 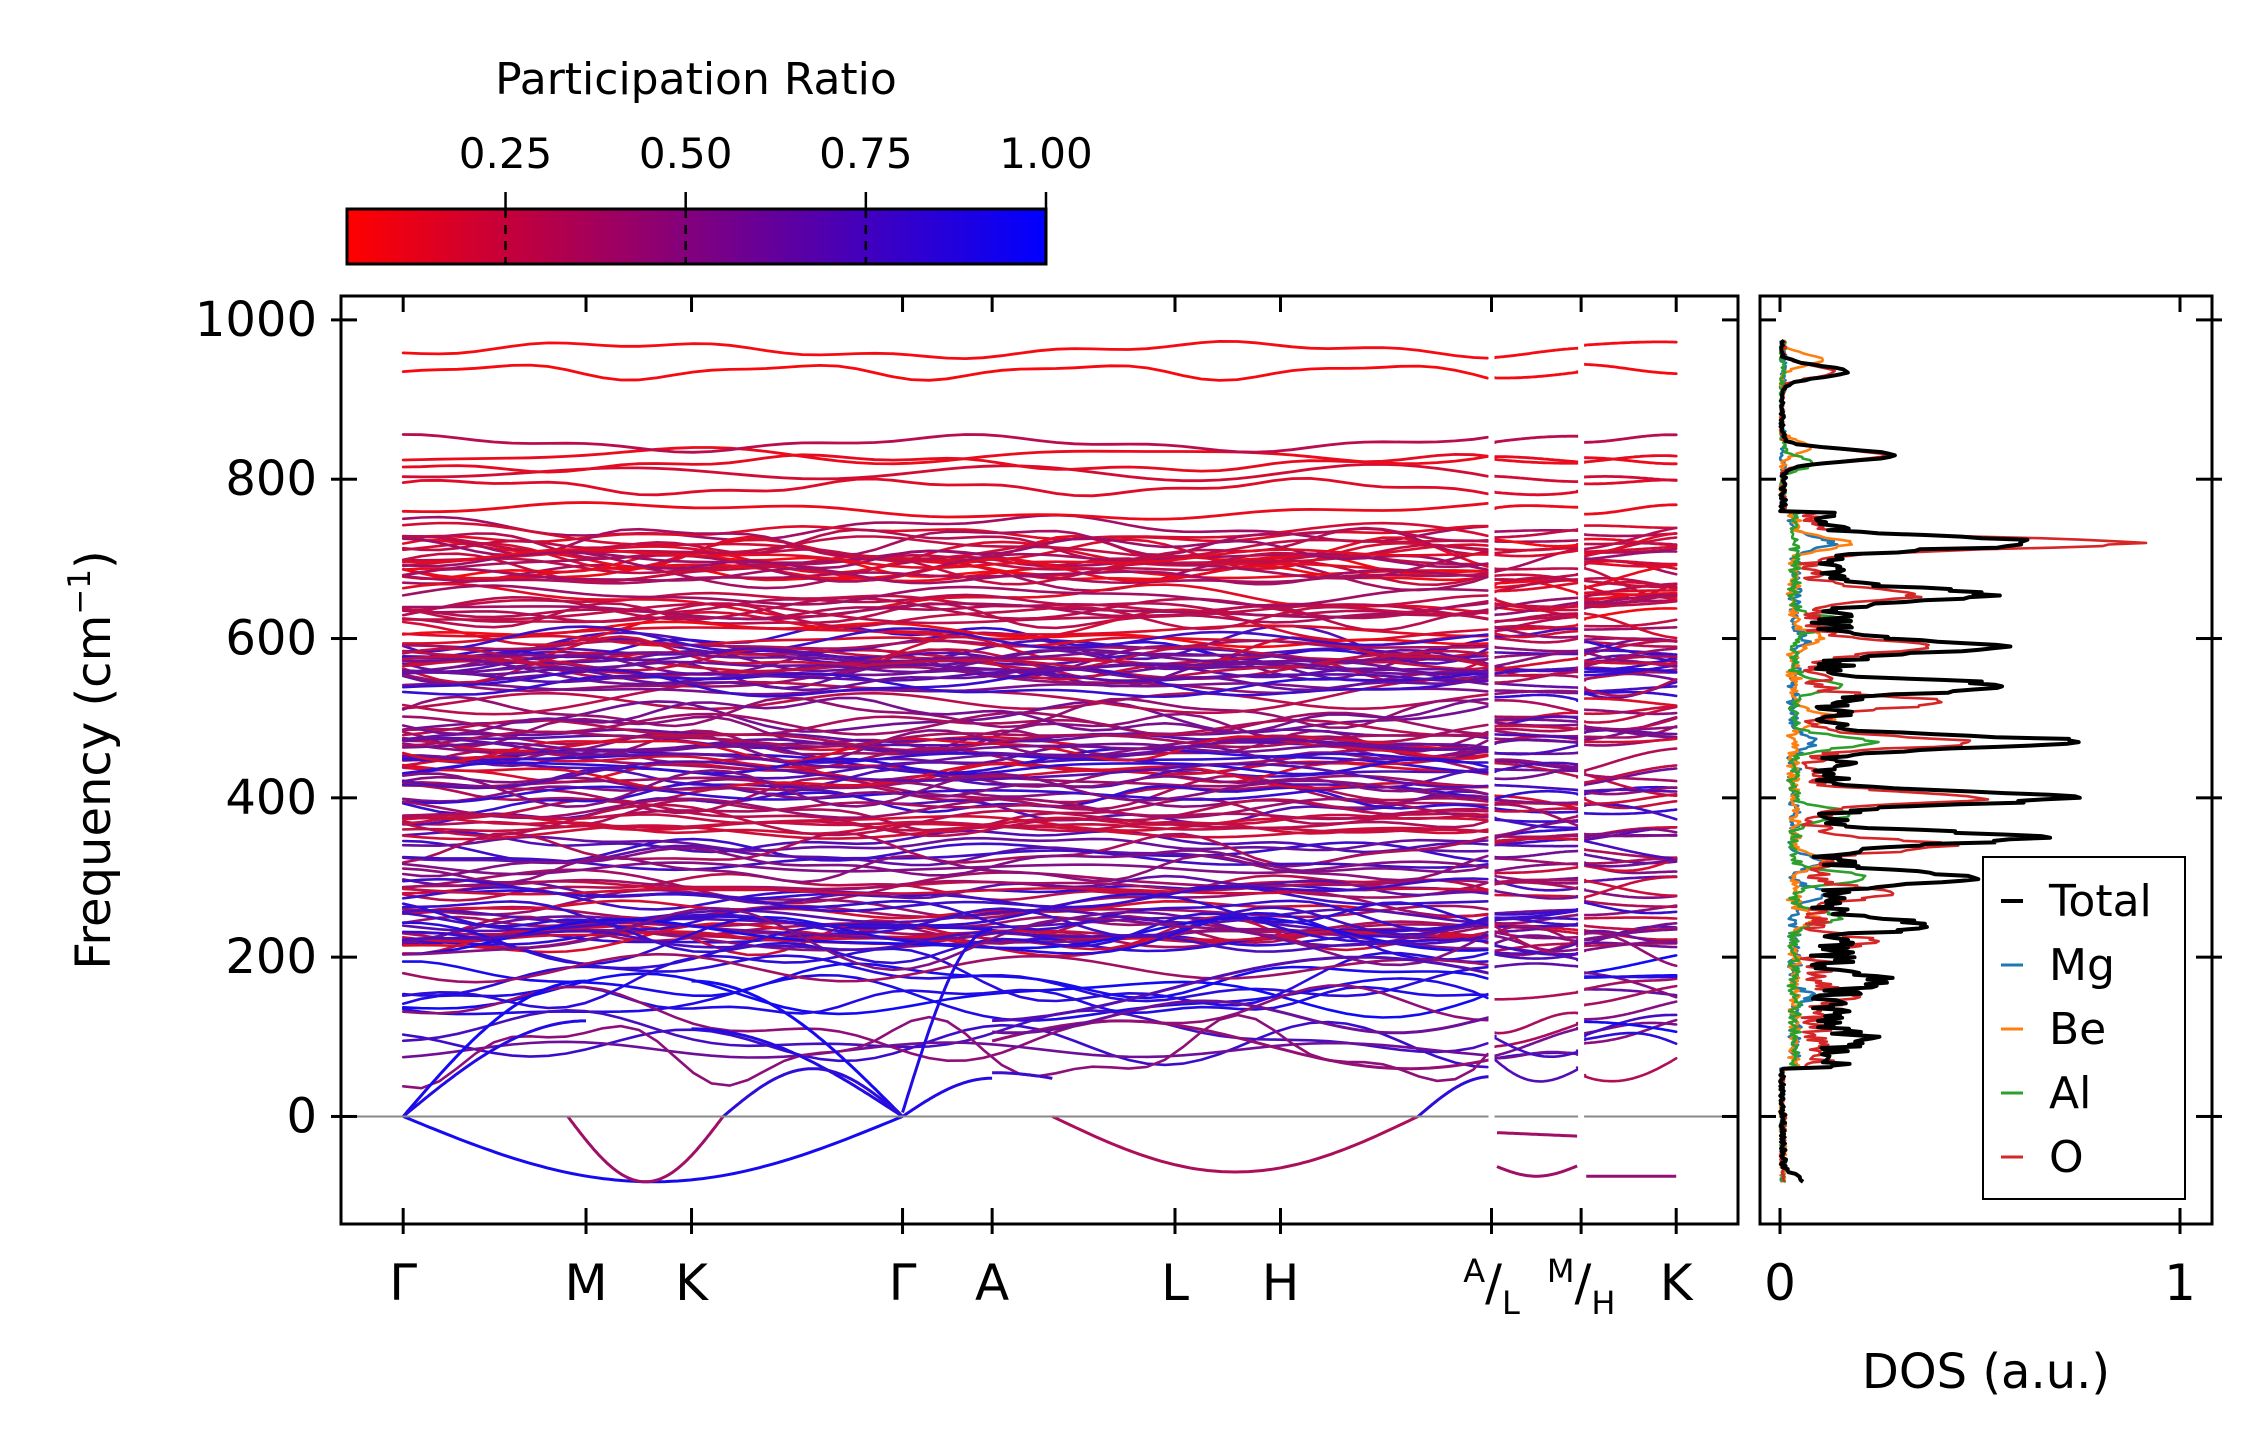 What do you see at coordinates (696, 79) in the screenshot?
I see `colorbar-title: Participation Ratio` at bounding box center [696, 79].